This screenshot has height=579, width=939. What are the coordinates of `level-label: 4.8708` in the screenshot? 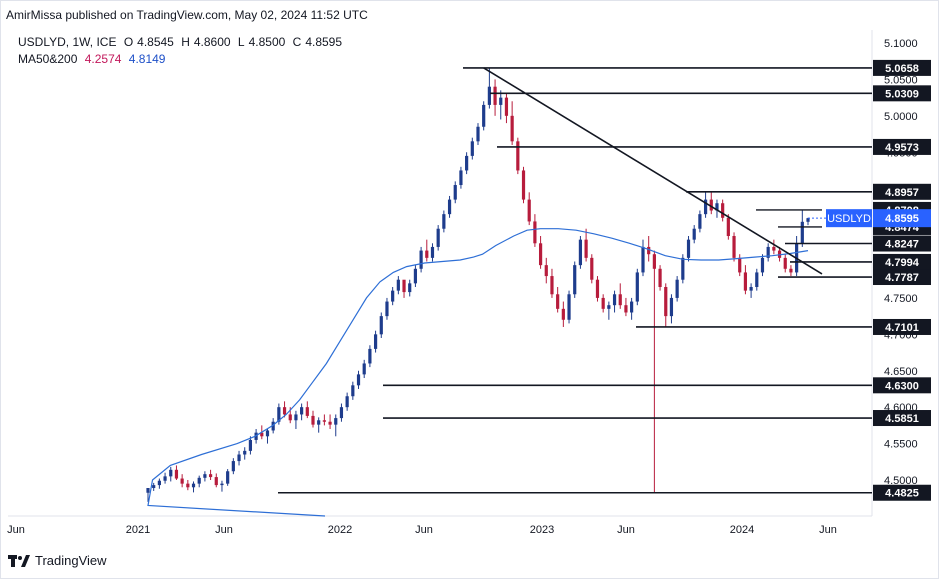 It's located at (902, 211).